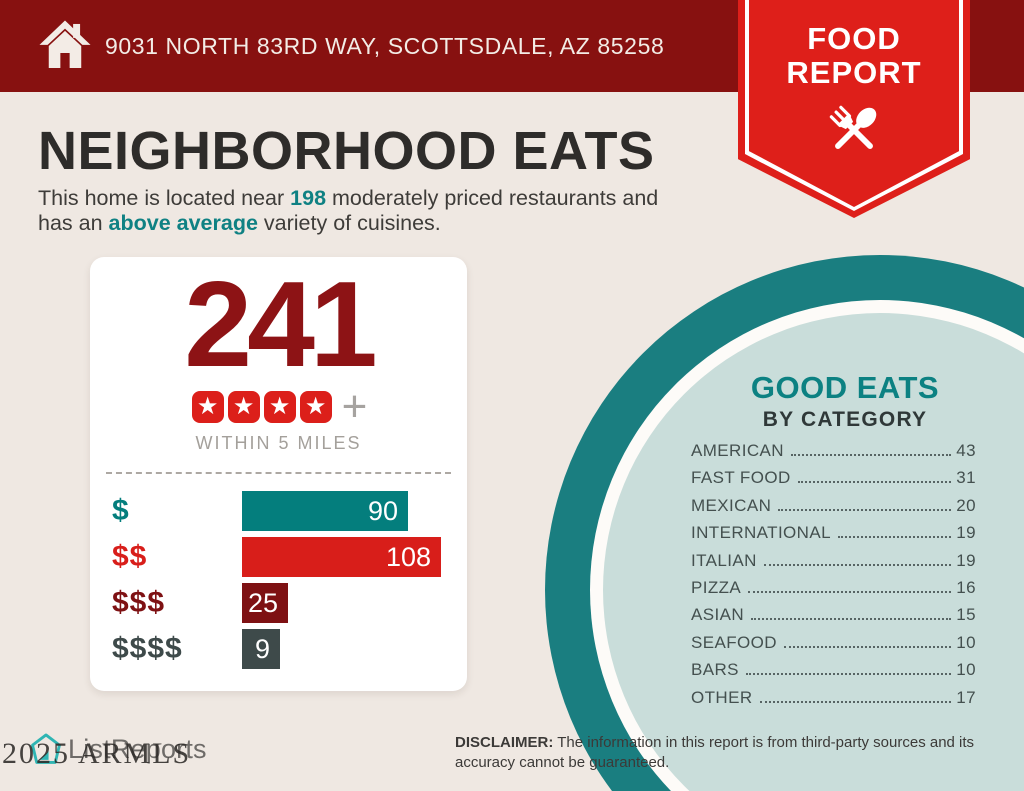 The image size is (1024, 791). I want to click on price-tier-label: $$$$, so click(147, 648).